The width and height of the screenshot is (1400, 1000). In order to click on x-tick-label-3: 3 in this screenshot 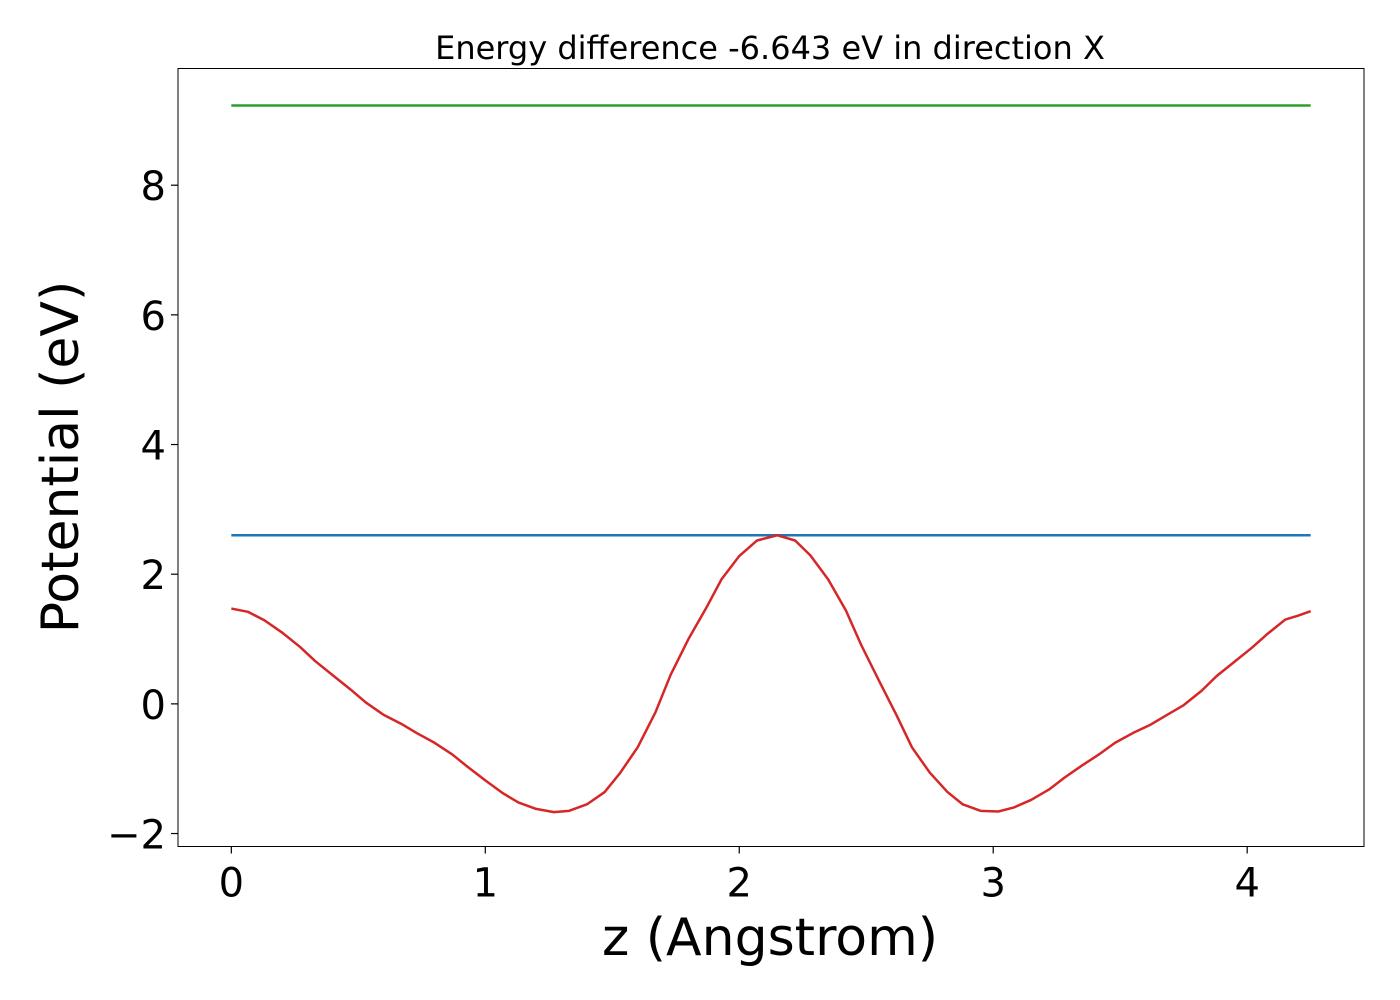, I will do `click(992, 884)`.